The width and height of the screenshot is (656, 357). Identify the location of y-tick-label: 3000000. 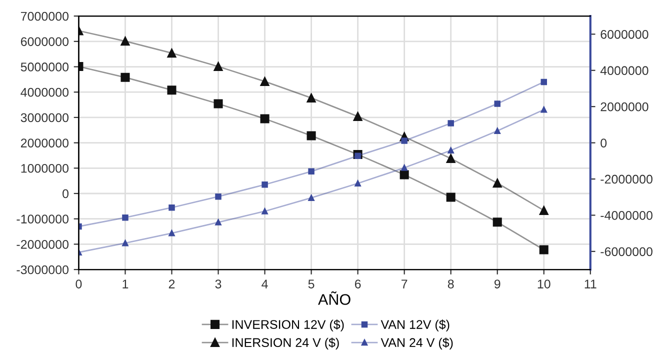
(44, 117).